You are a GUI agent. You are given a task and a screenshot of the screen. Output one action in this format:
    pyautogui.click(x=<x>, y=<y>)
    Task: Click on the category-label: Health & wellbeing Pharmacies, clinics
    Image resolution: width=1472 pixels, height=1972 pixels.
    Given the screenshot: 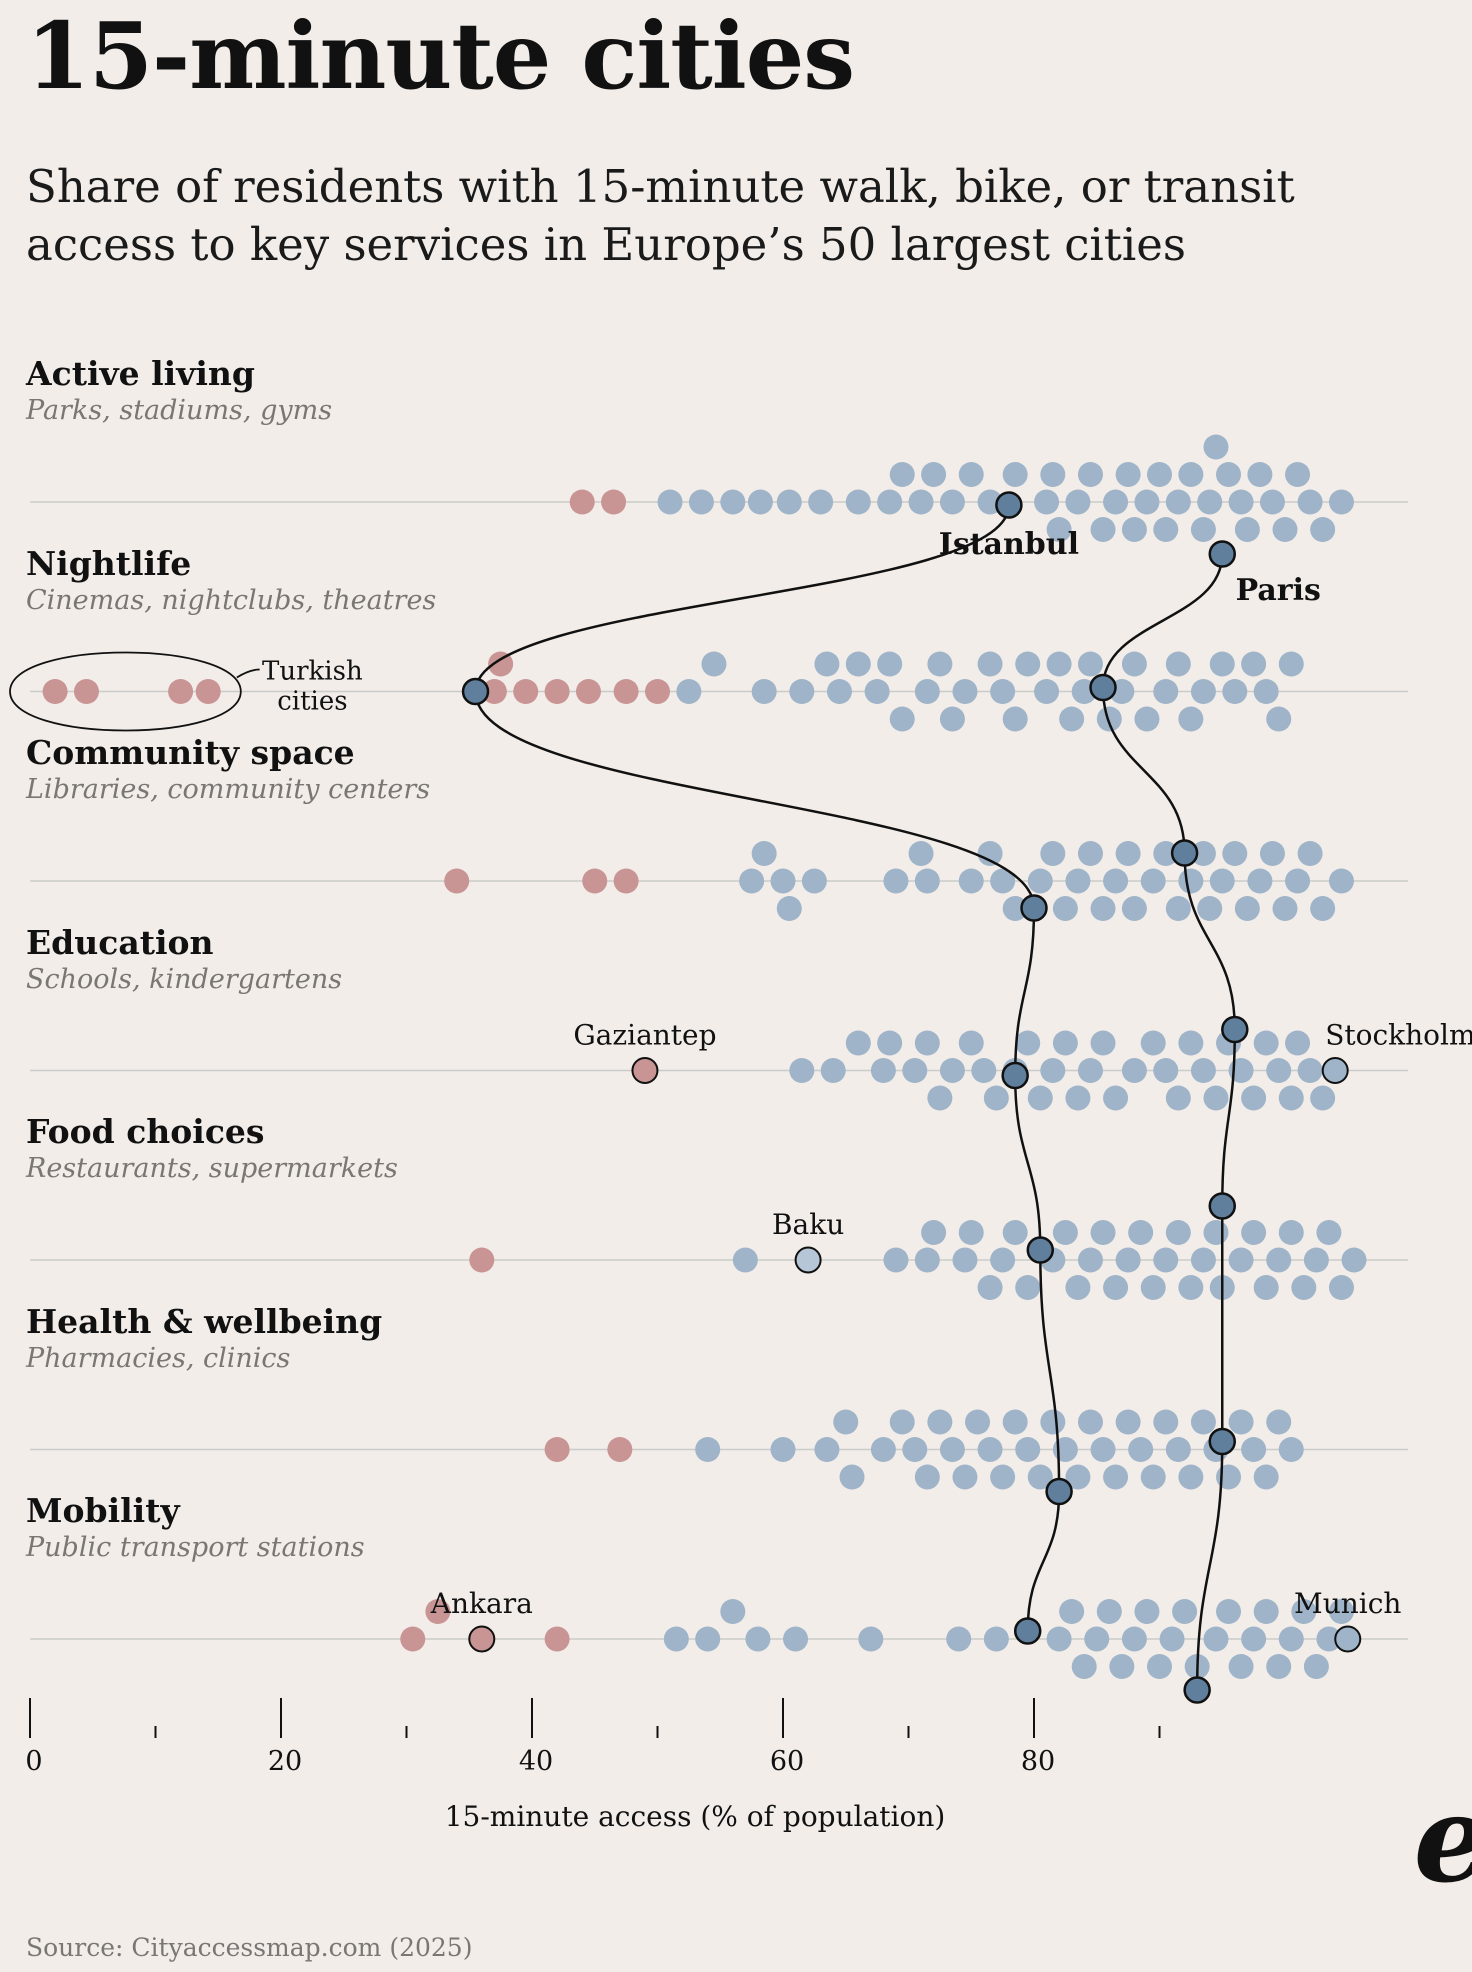 What is the action you would take?
    pyautogui.click(x=204, y=1339)
    